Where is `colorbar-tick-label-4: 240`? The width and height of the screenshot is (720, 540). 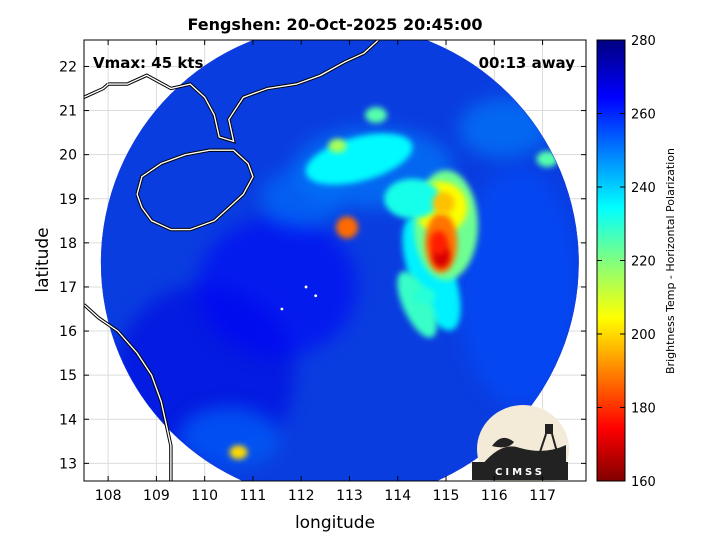 colorbar-tick-label-4: 240 is located at coordinates (643, 188).